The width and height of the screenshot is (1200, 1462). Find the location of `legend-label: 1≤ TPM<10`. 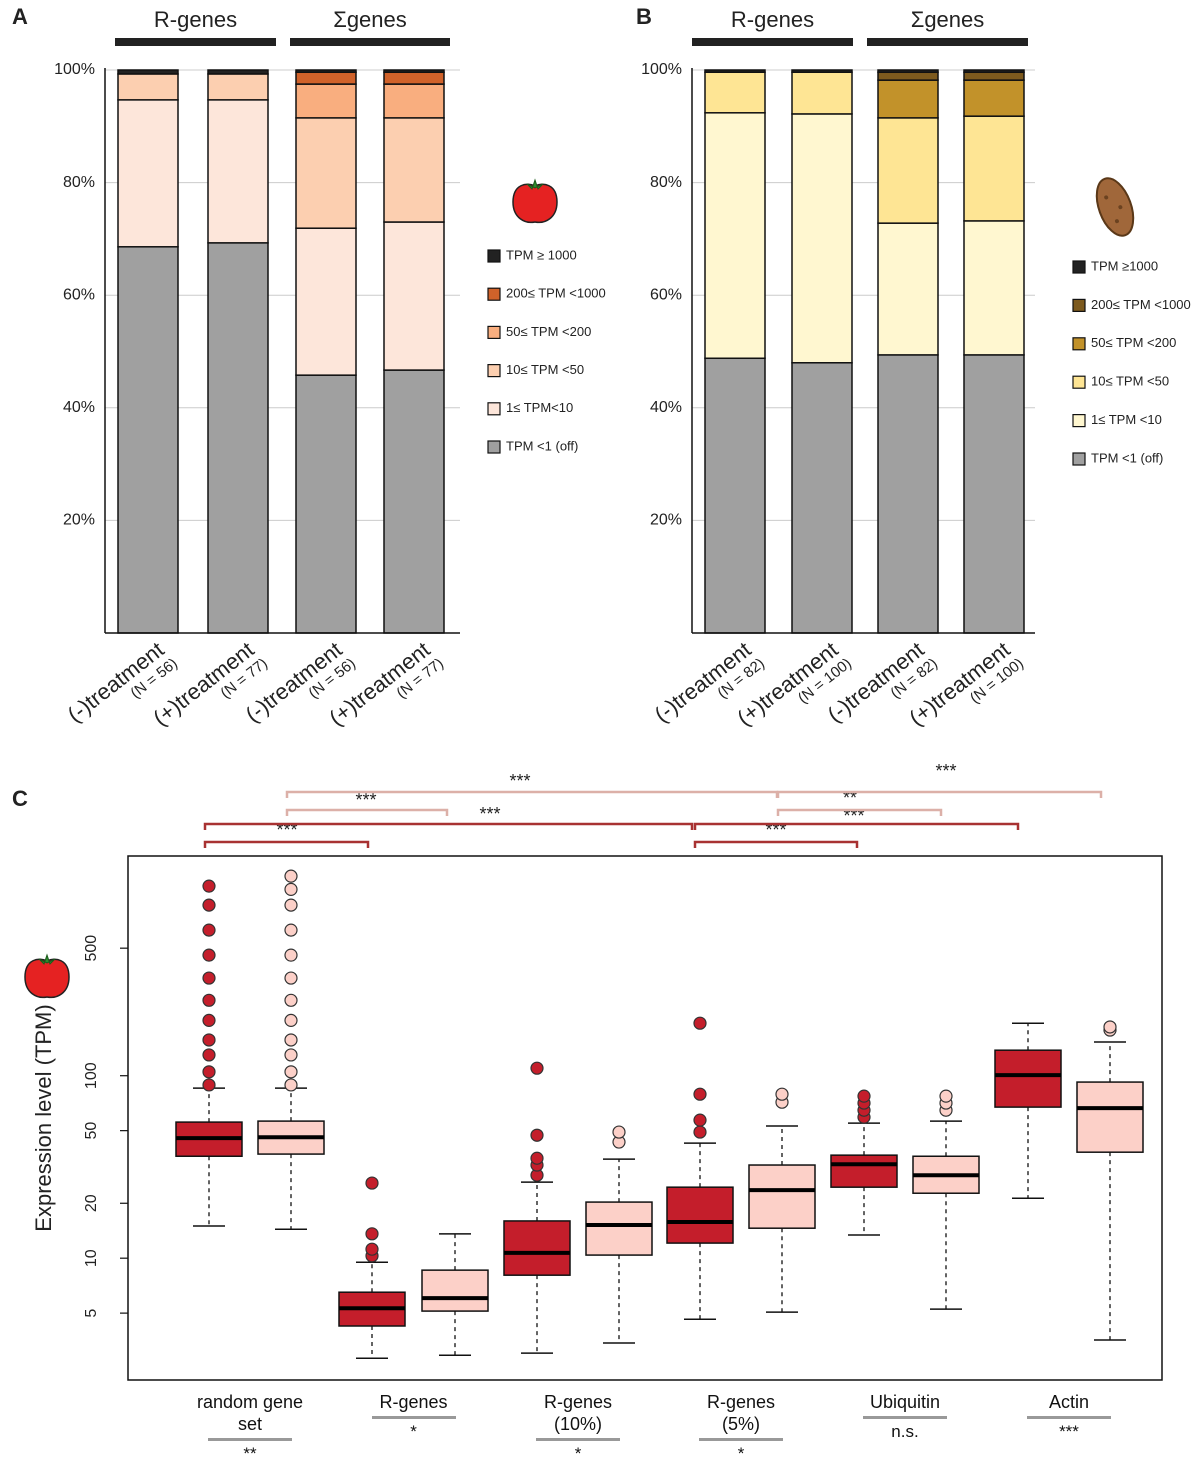

legend-label: 1≤ TPM<10 is located at coordinates (539, 407).